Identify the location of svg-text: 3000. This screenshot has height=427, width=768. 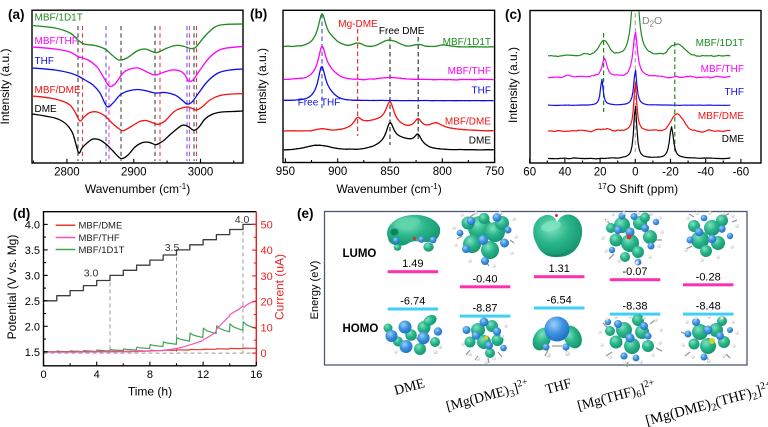
(201, 173).